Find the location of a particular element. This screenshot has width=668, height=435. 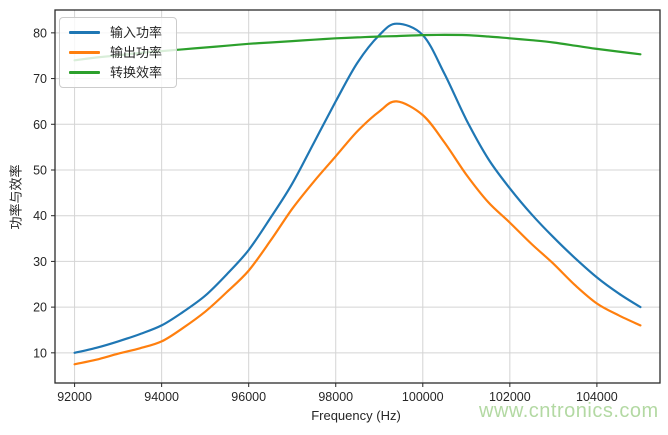

legend-label-output-power: 输出功率 is located at coordinates (136, 52).